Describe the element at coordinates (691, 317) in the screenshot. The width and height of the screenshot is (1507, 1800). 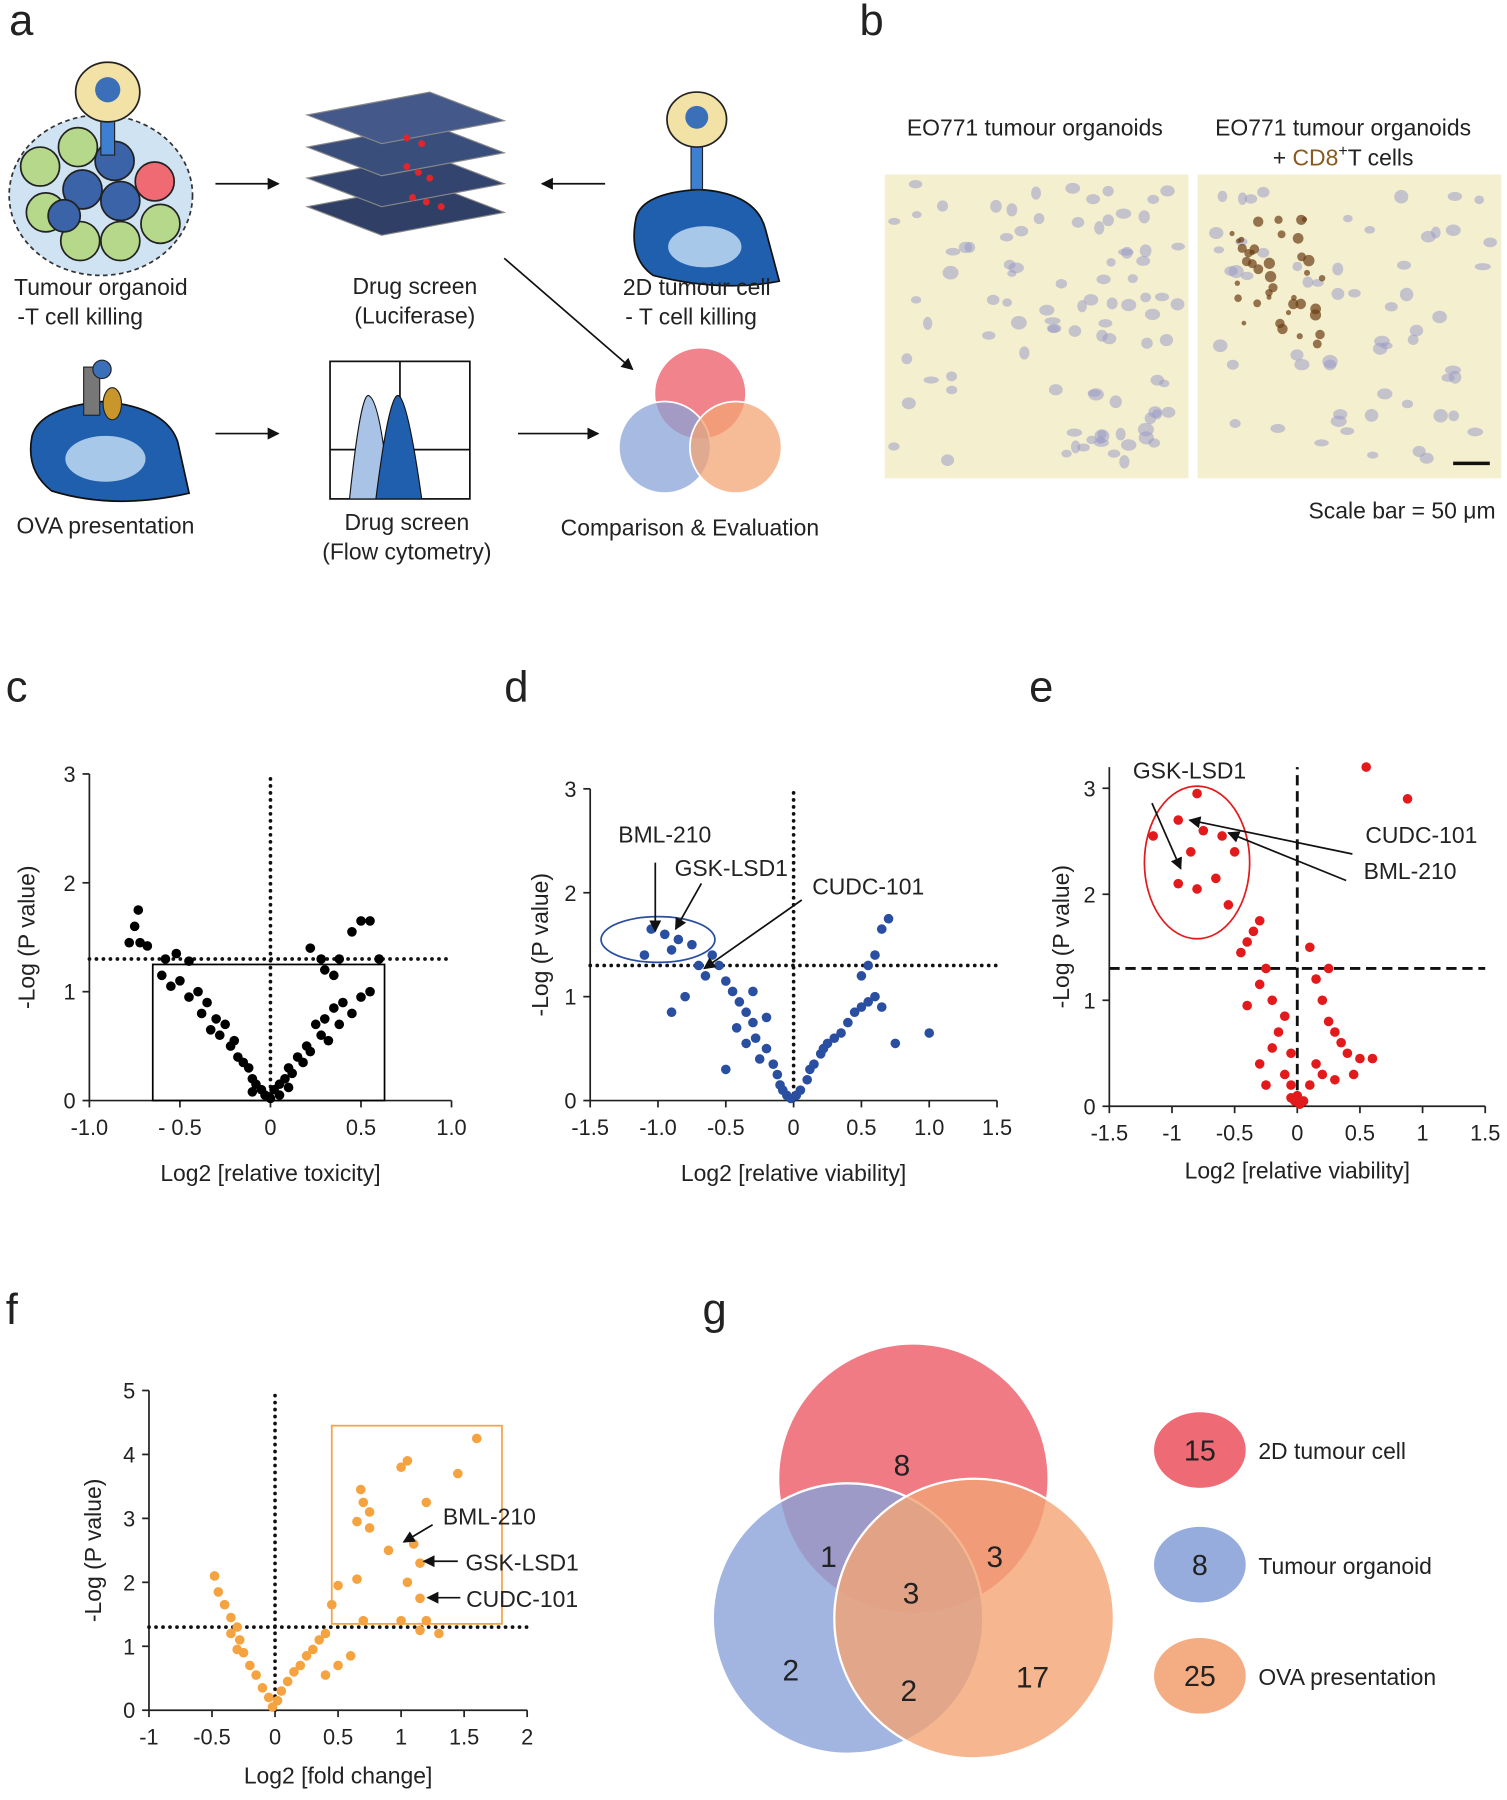
I see `schematic-label: - T cell killing` at that location.